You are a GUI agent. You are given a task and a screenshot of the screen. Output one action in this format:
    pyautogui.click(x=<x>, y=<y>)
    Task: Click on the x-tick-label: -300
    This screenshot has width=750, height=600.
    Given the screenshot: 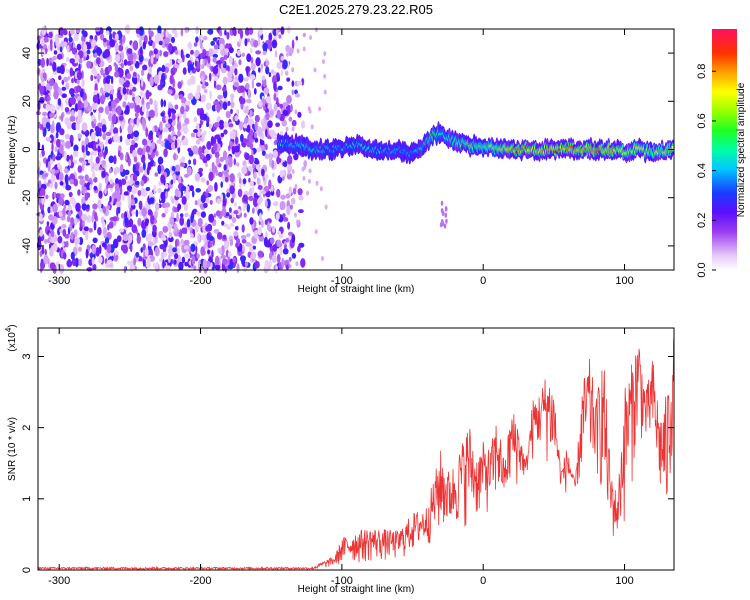 What is the action you would take?
    pyautogui.click(x=59, y=581)
    